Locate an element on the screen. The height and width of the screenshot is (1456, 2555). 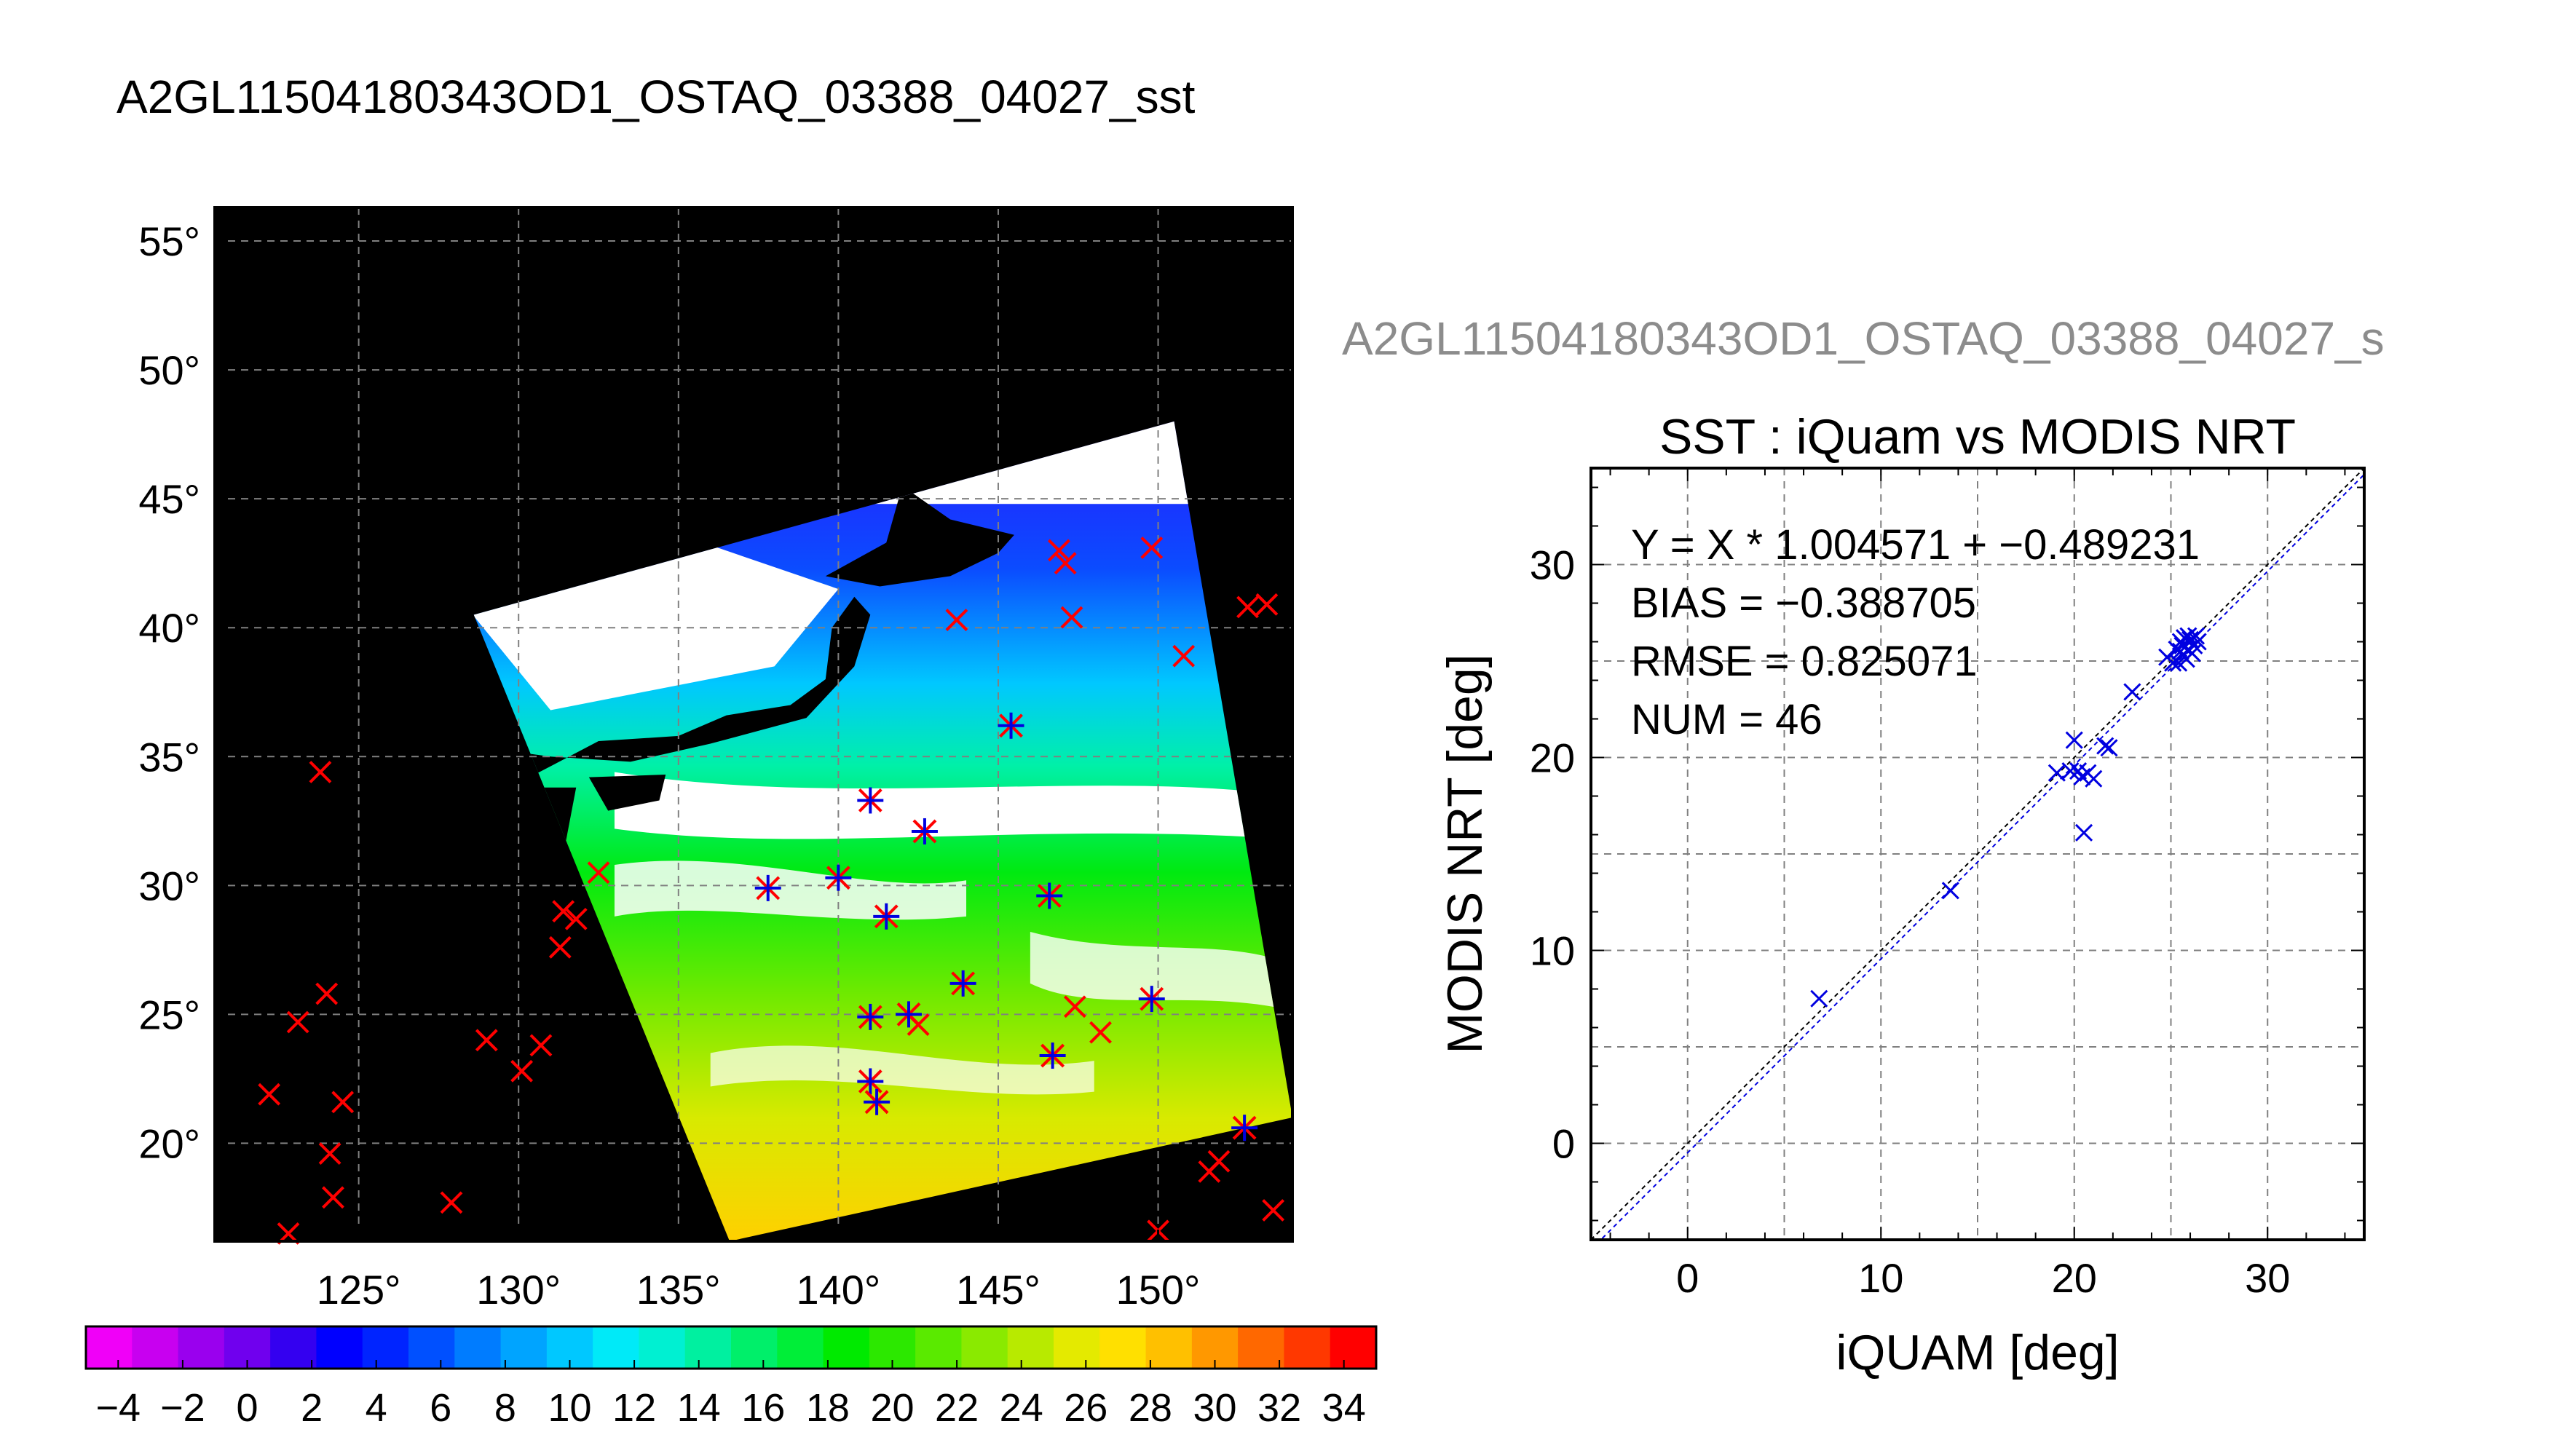
colorbar-tick-label: 14 is located at coordinates (699, 1408).